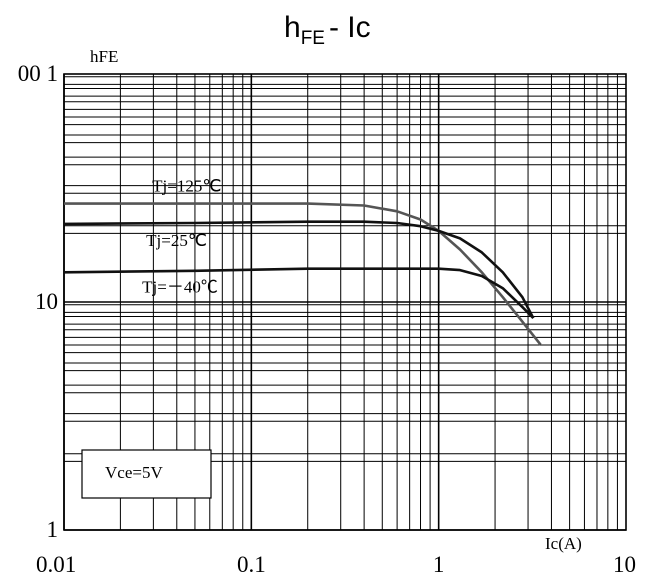 The width and height of the screenshot is (653, 578). What do you see at coordinates (176, 240) in the screenshot?
I see `series-label-1: Tj=25℃` at bounding box center [176, 240].